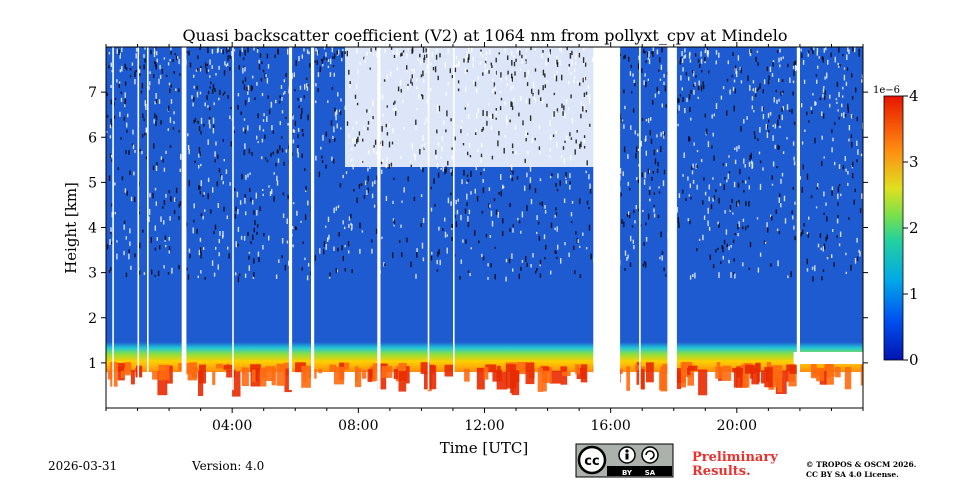 This screenshot has height=480, width=960. Describe the element at coordinates (627, 473) in the screenshot. I see `by-label: BY` at that location.